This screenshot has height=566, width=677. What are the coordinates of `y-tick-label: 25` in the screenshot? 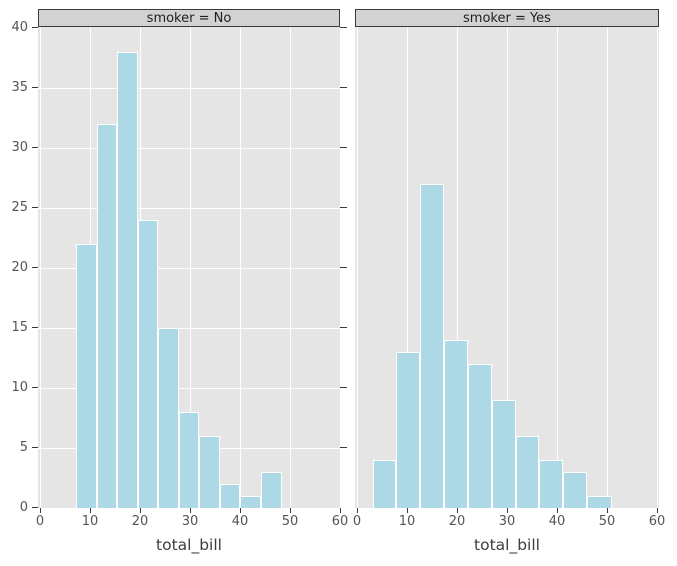 It's located at (19, 207).